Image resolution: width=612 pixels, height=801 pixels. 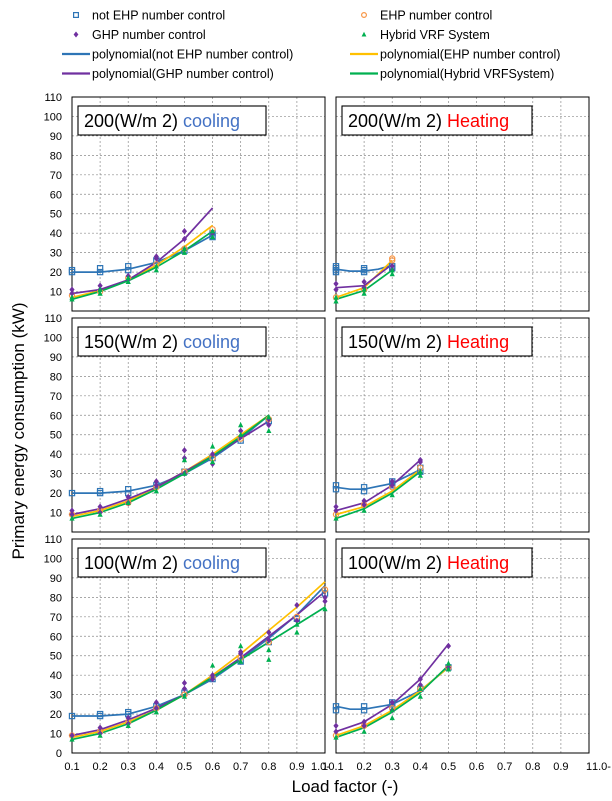 I want to click on chart-panel: 200(W/m 2) Heating, so click(x=461, y=204).